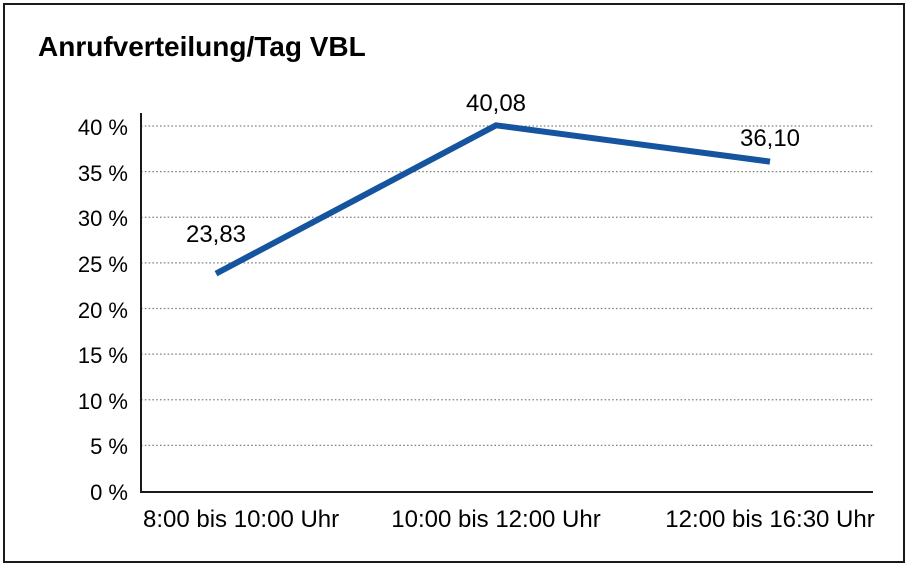 The image size is (915, 576). I want to click on y-axis-tick-label: 40 %, so click(102, 127).